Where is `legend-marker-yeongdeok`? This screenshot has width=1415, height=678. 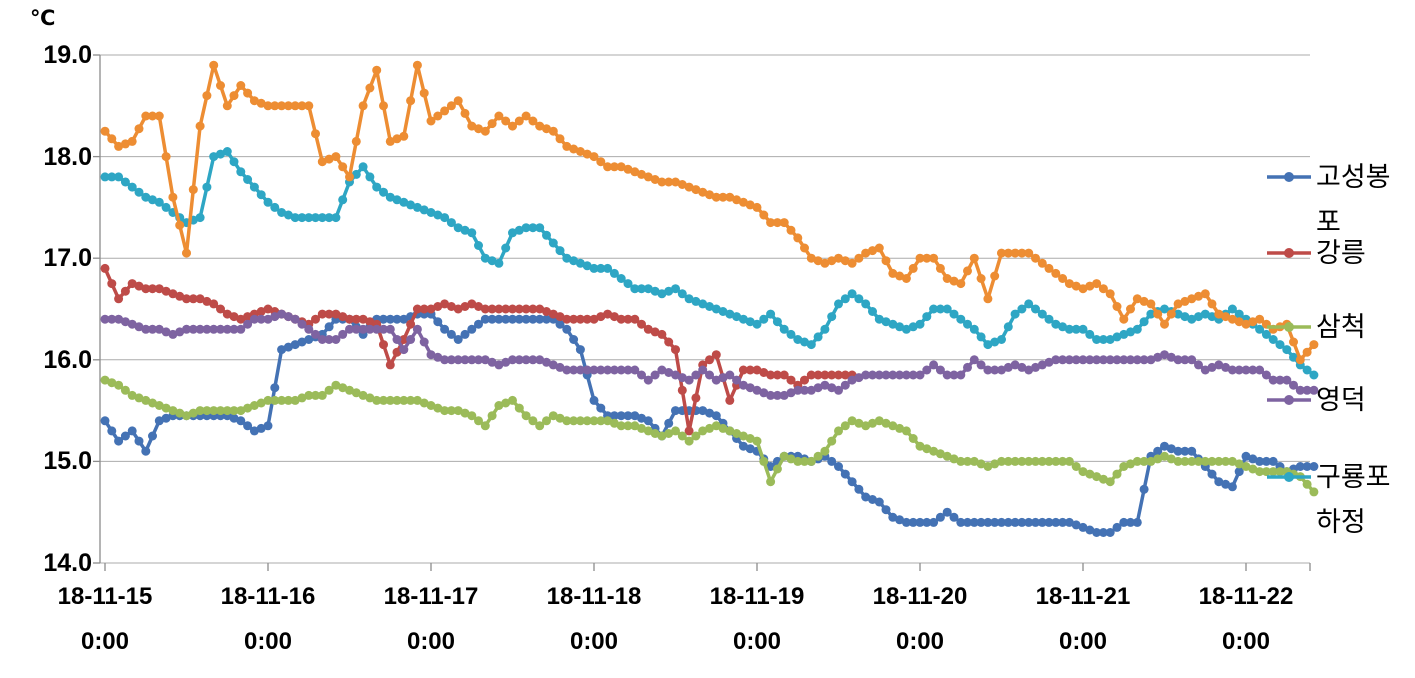
legend-marker-yeongdeok is located at coordinates (1289, 400).